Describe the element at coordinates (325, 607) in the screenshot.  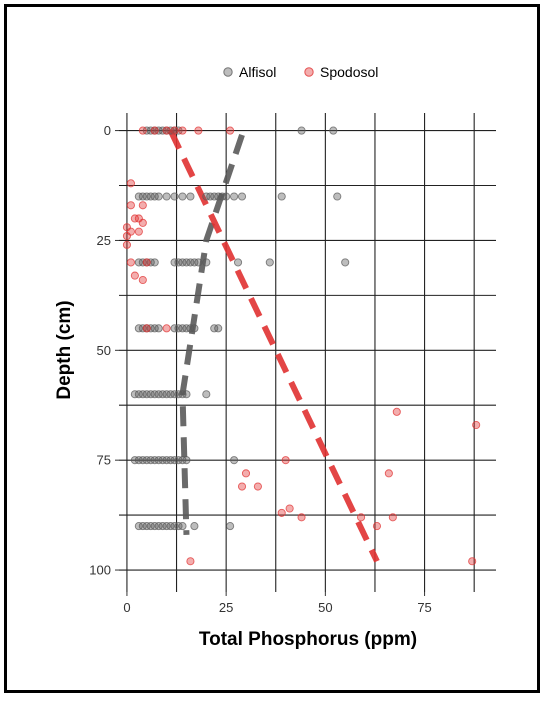
I see `x-tick-label: 50` at that location.